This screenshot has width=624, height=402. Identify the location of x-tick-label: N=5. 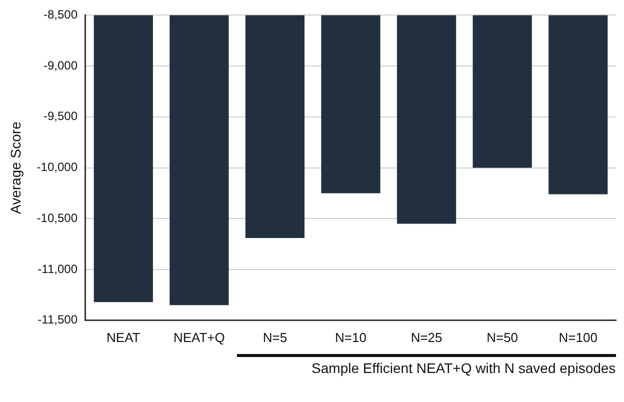
(275, 337).